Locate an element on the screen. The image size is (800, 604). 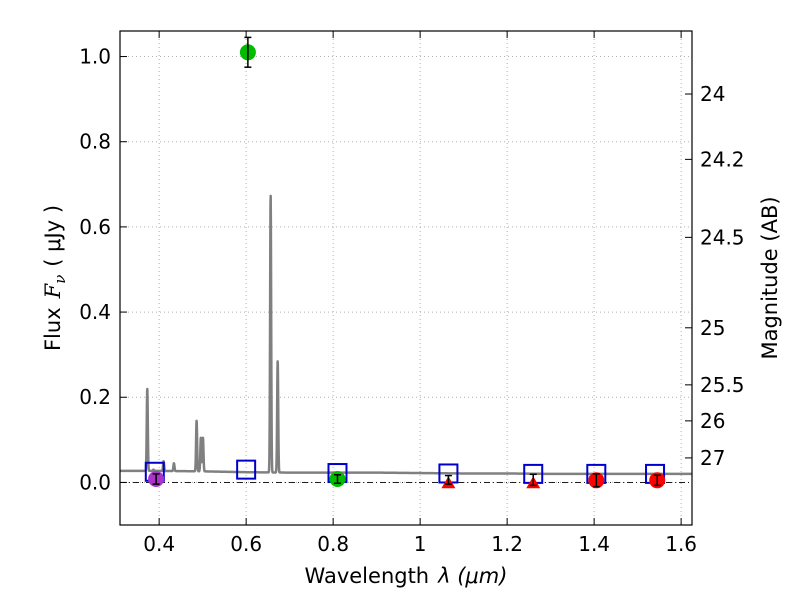
mag-tick-label: 27 is located at coordinates (712, 458).